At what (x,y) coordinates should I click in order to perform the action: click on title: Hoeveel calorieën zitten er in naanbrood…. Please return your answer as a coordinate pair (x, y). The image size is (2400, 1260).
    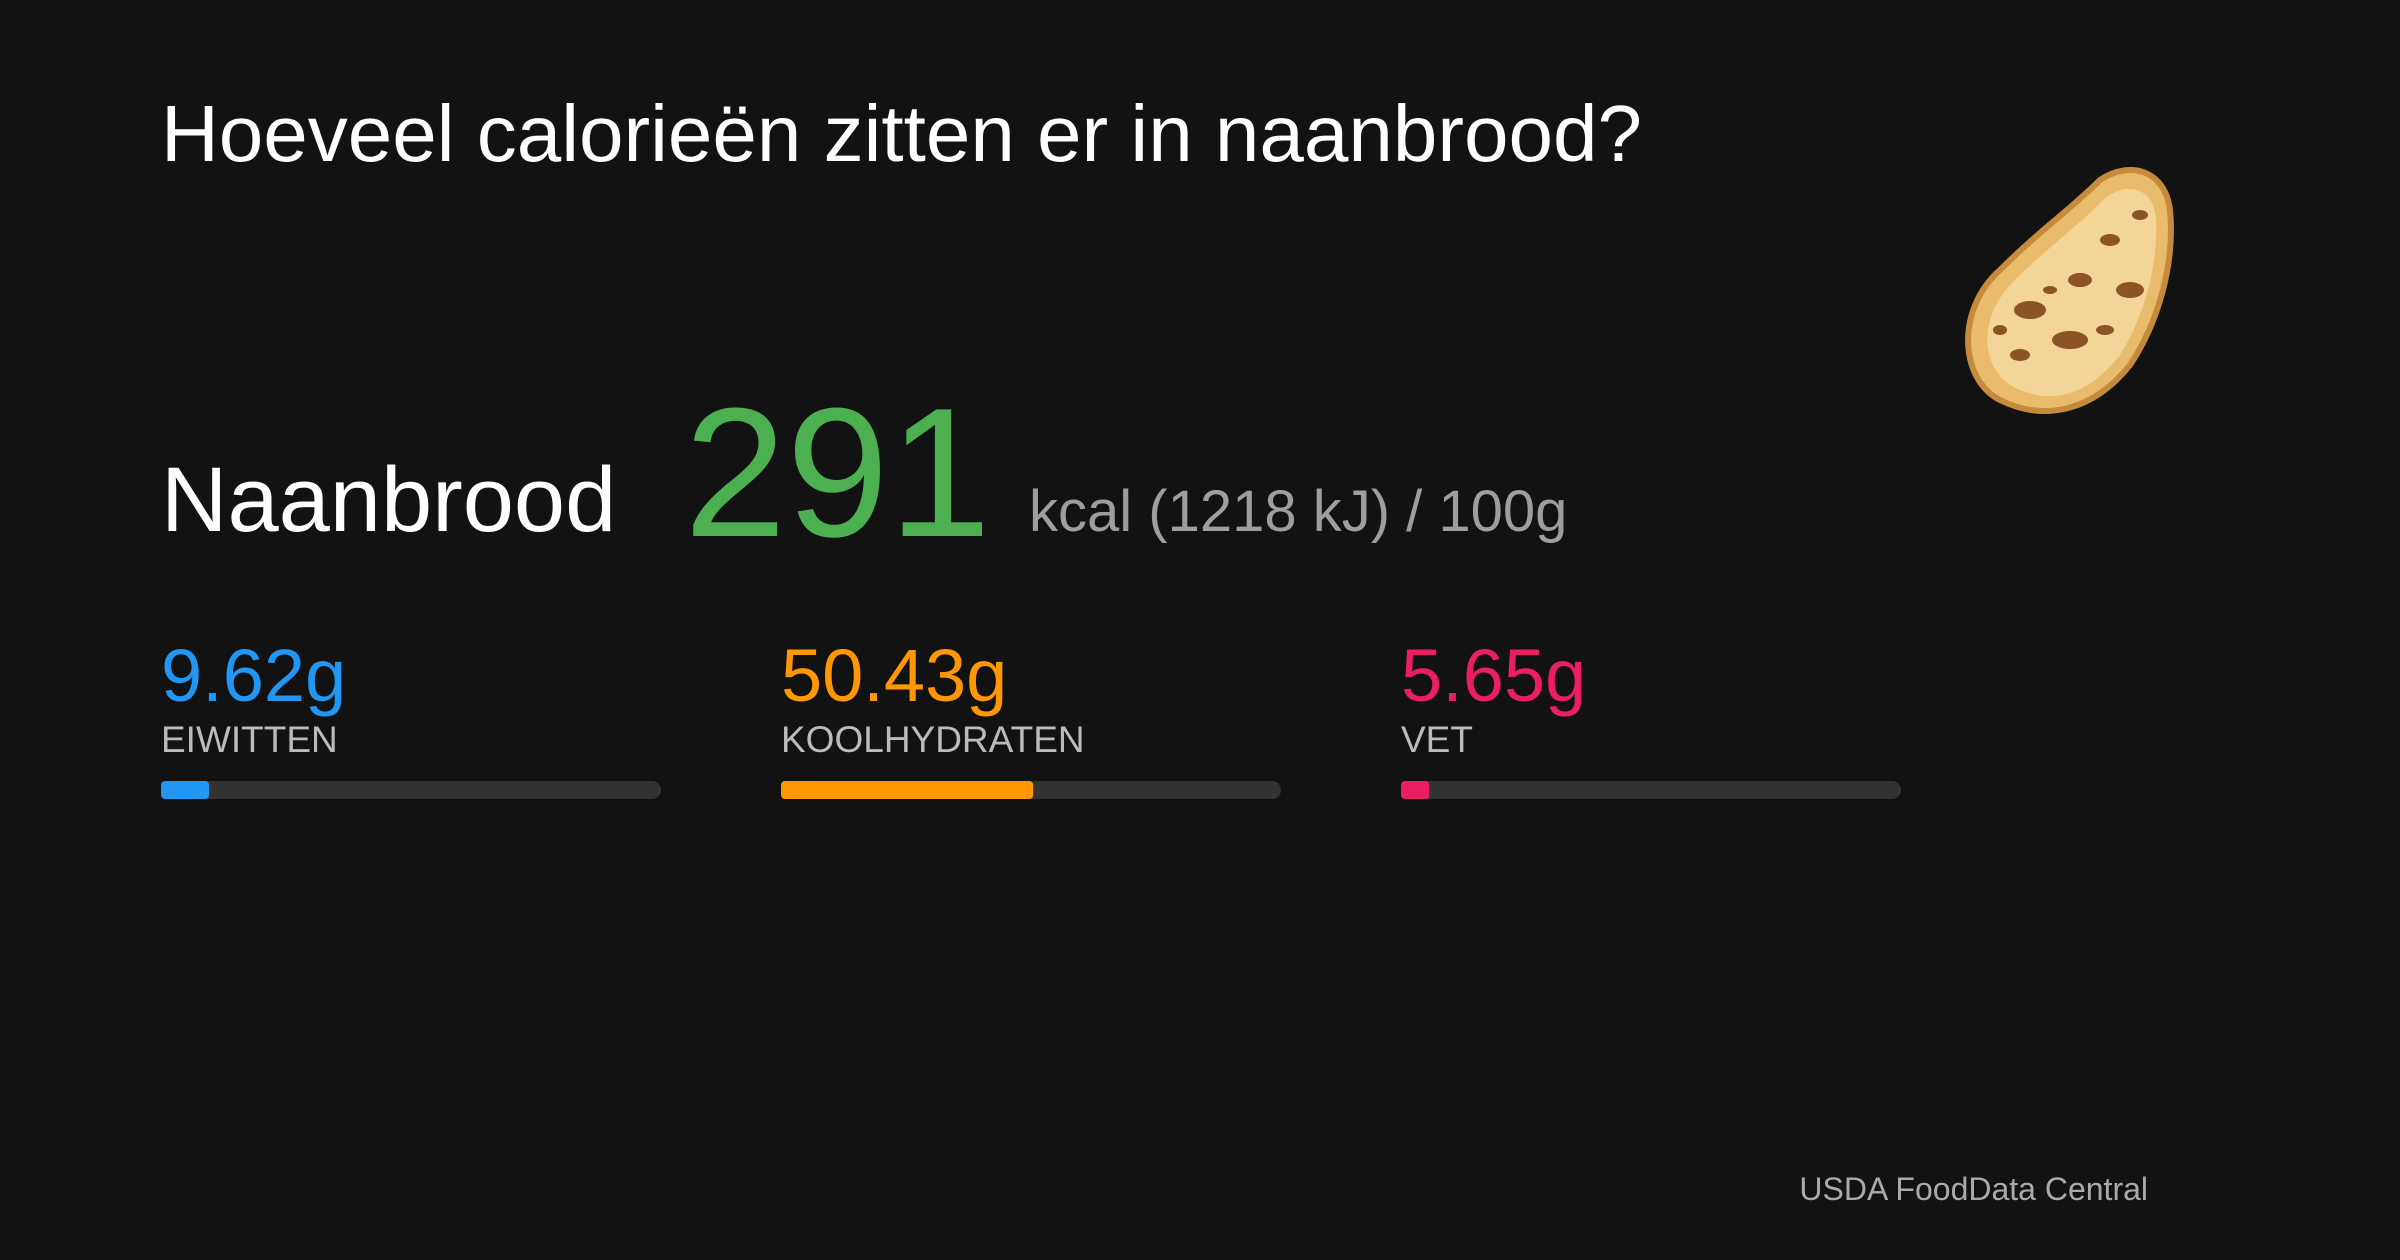
    Looking at the image, I should click on (901, 133).